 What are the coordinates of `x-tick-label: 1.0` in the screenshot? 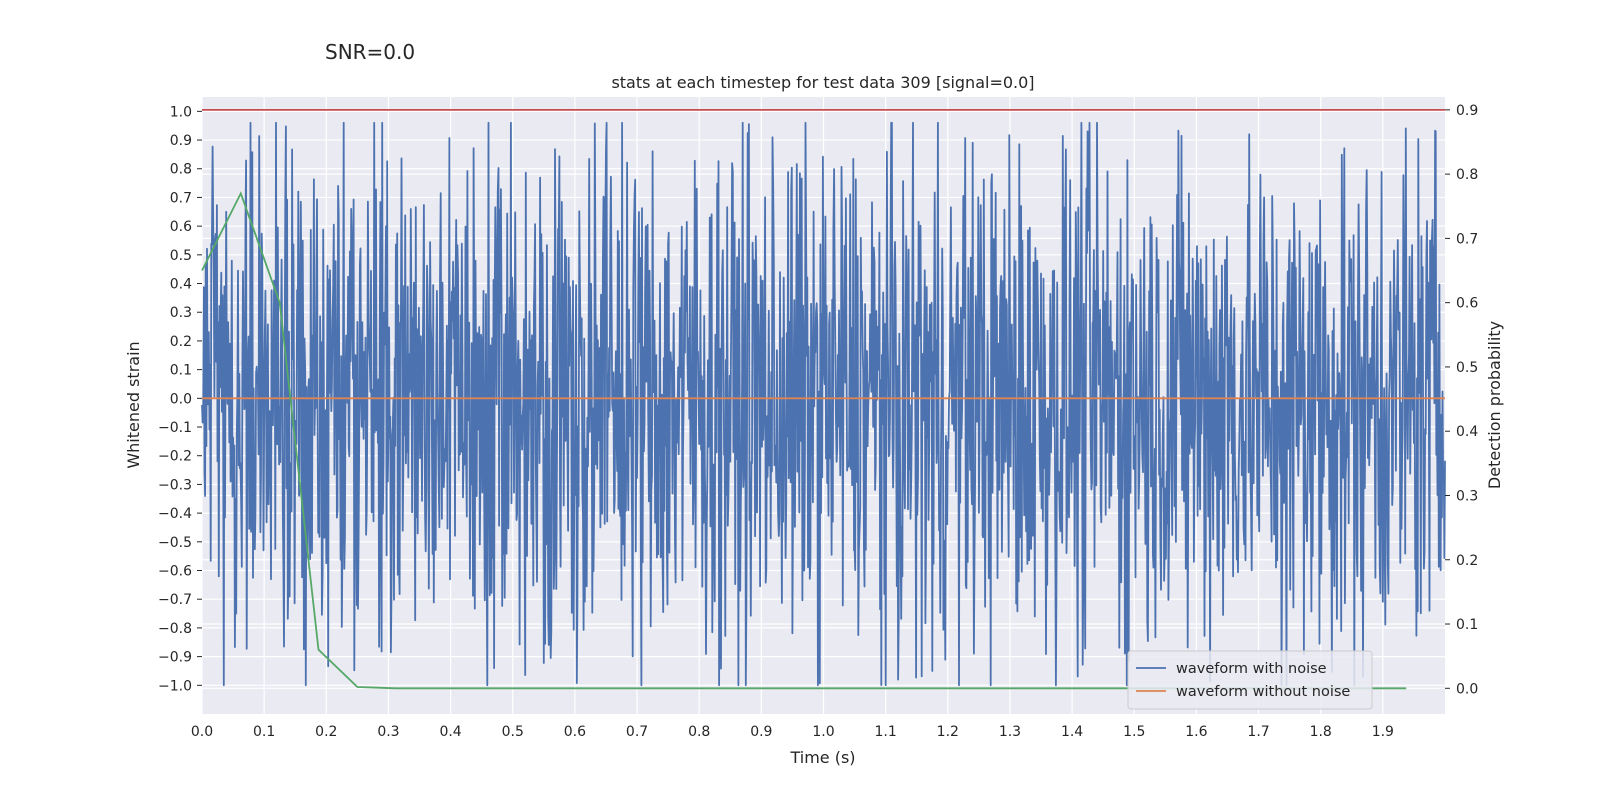 It's located at (823, 732).